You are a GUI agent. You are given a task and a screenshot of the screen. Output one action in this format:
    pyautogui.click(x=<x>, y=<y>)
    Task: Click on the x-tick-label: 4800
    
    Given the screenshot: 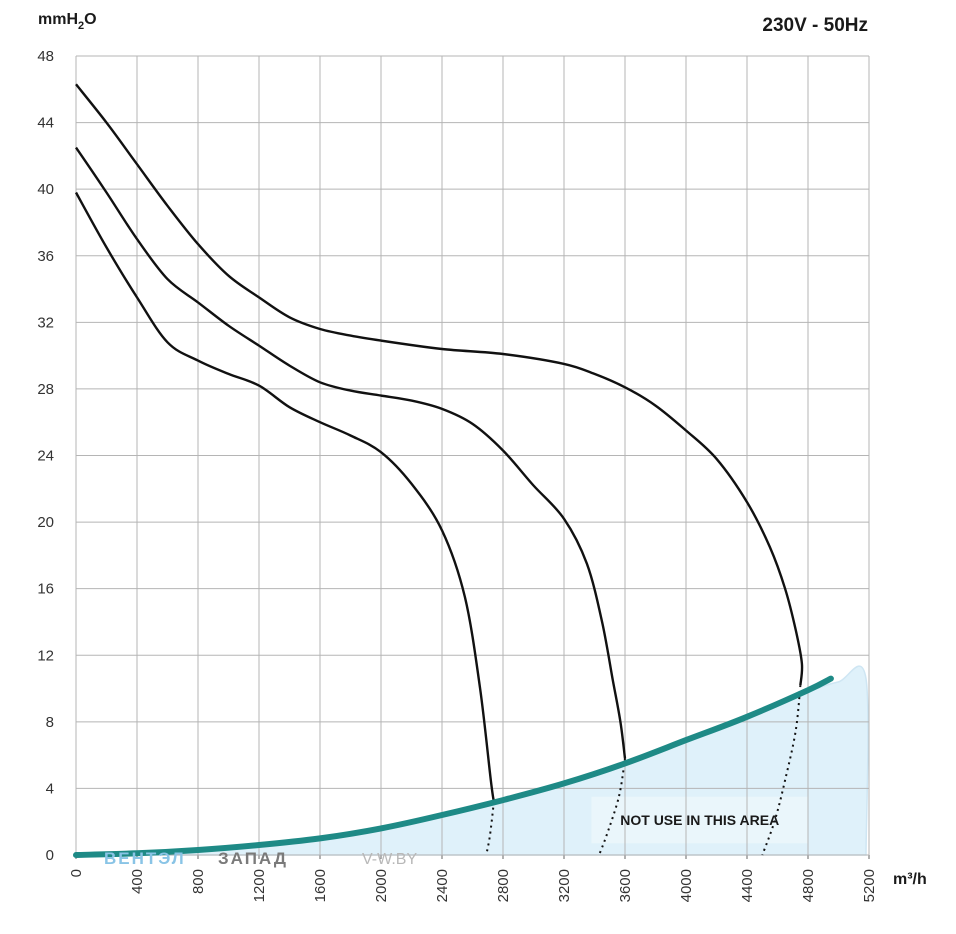 What is the action you would take?
    pyautogui.click(x=808, y=885)
    